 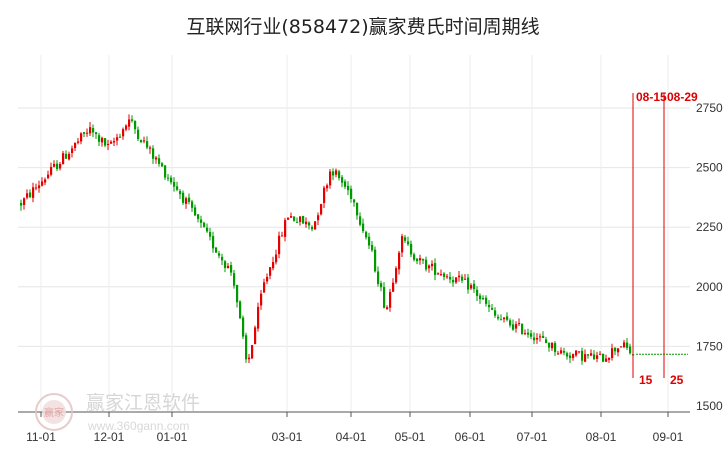 What do you see at coordinates (109, 437) in the screenshot?
I see `x-tick-label: 12-01` at bounding box center [109, 437].